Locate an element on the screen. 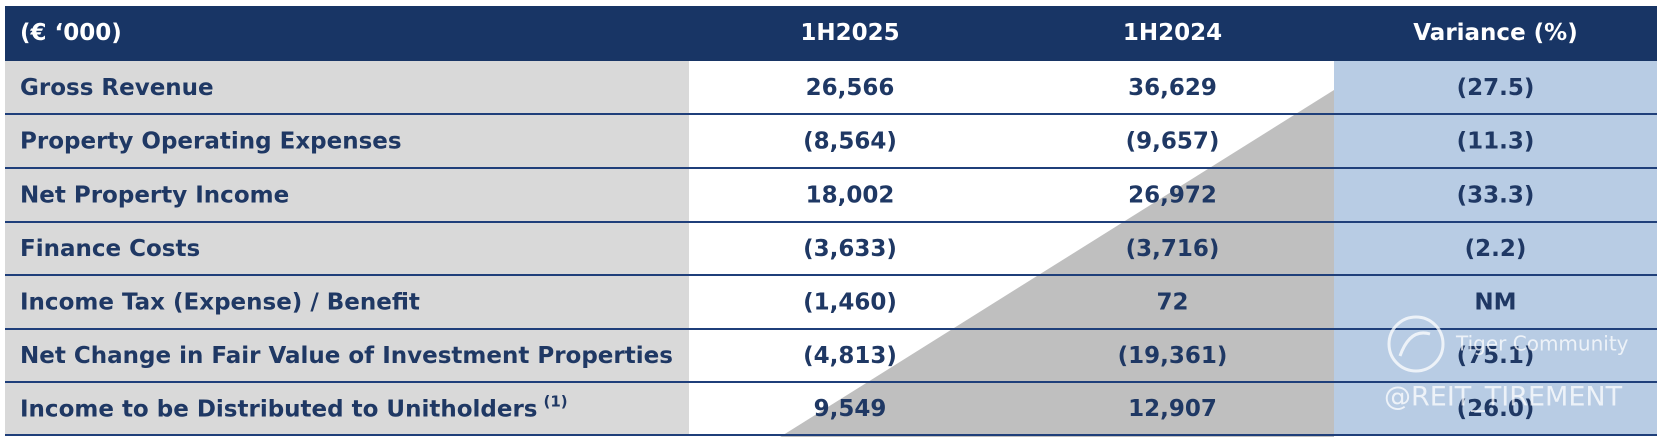 The image size is (1657, 437). header-cell: 1H2025 is located at coordinates (849, 33).